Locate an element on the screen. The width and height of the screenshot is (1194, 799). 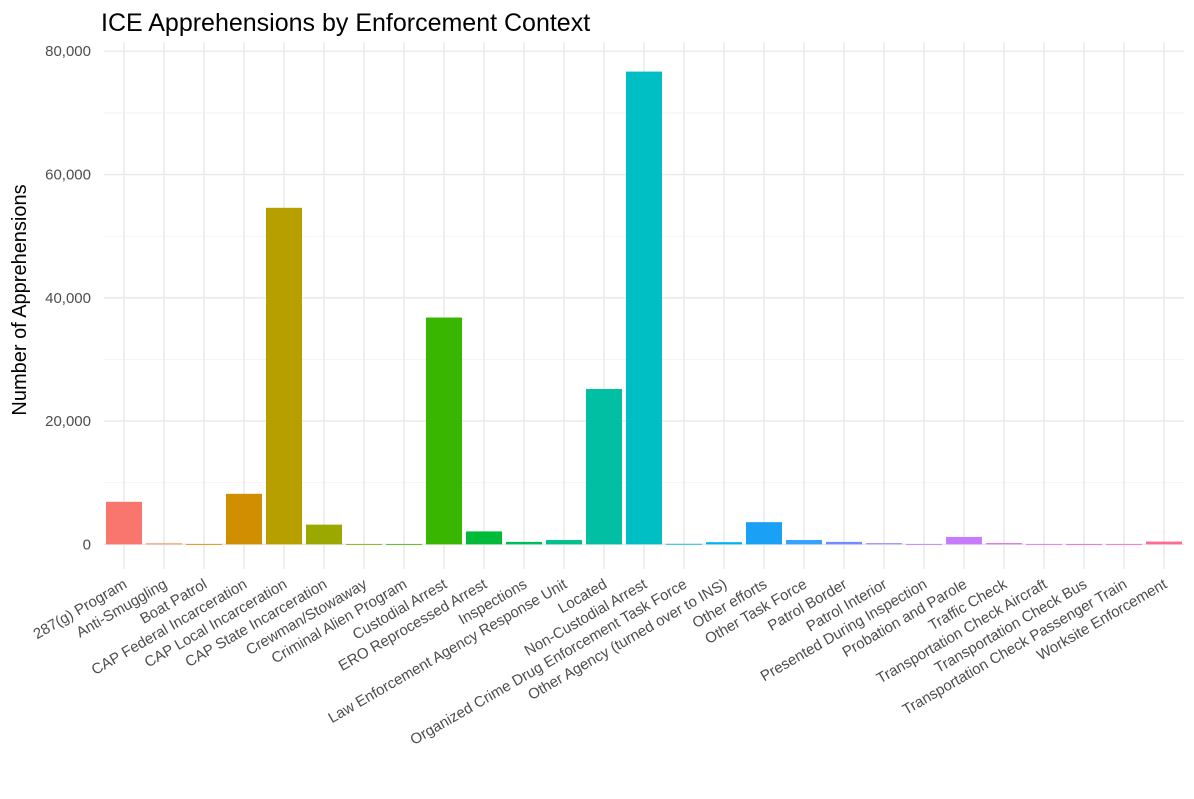
bar-cap-local-incarceration is located at coordinates (284, 376).